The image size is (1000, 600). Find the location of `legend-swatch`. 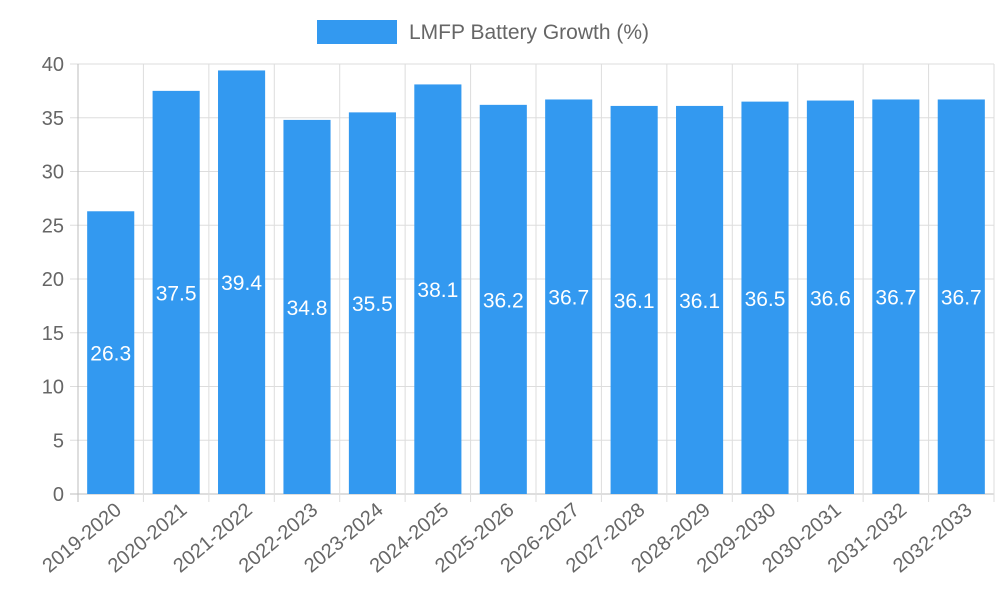

legend-swatch is located at coordinates (357, 32).